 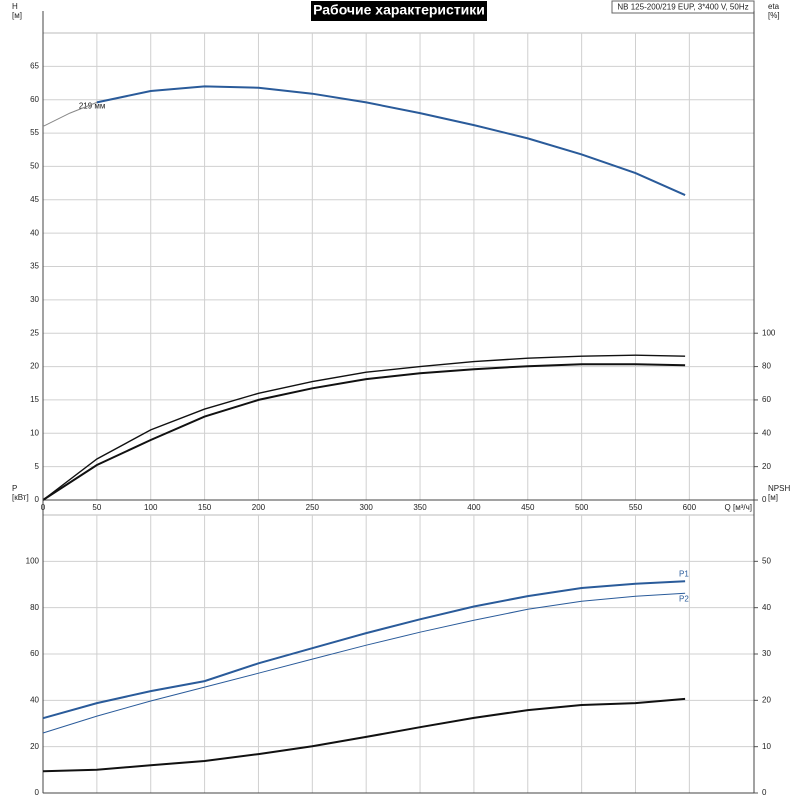 What do you see at coordinates (766, 366) in the screenshot?
I see `y2-tick-label: 80` at bounding box center [766, 366].